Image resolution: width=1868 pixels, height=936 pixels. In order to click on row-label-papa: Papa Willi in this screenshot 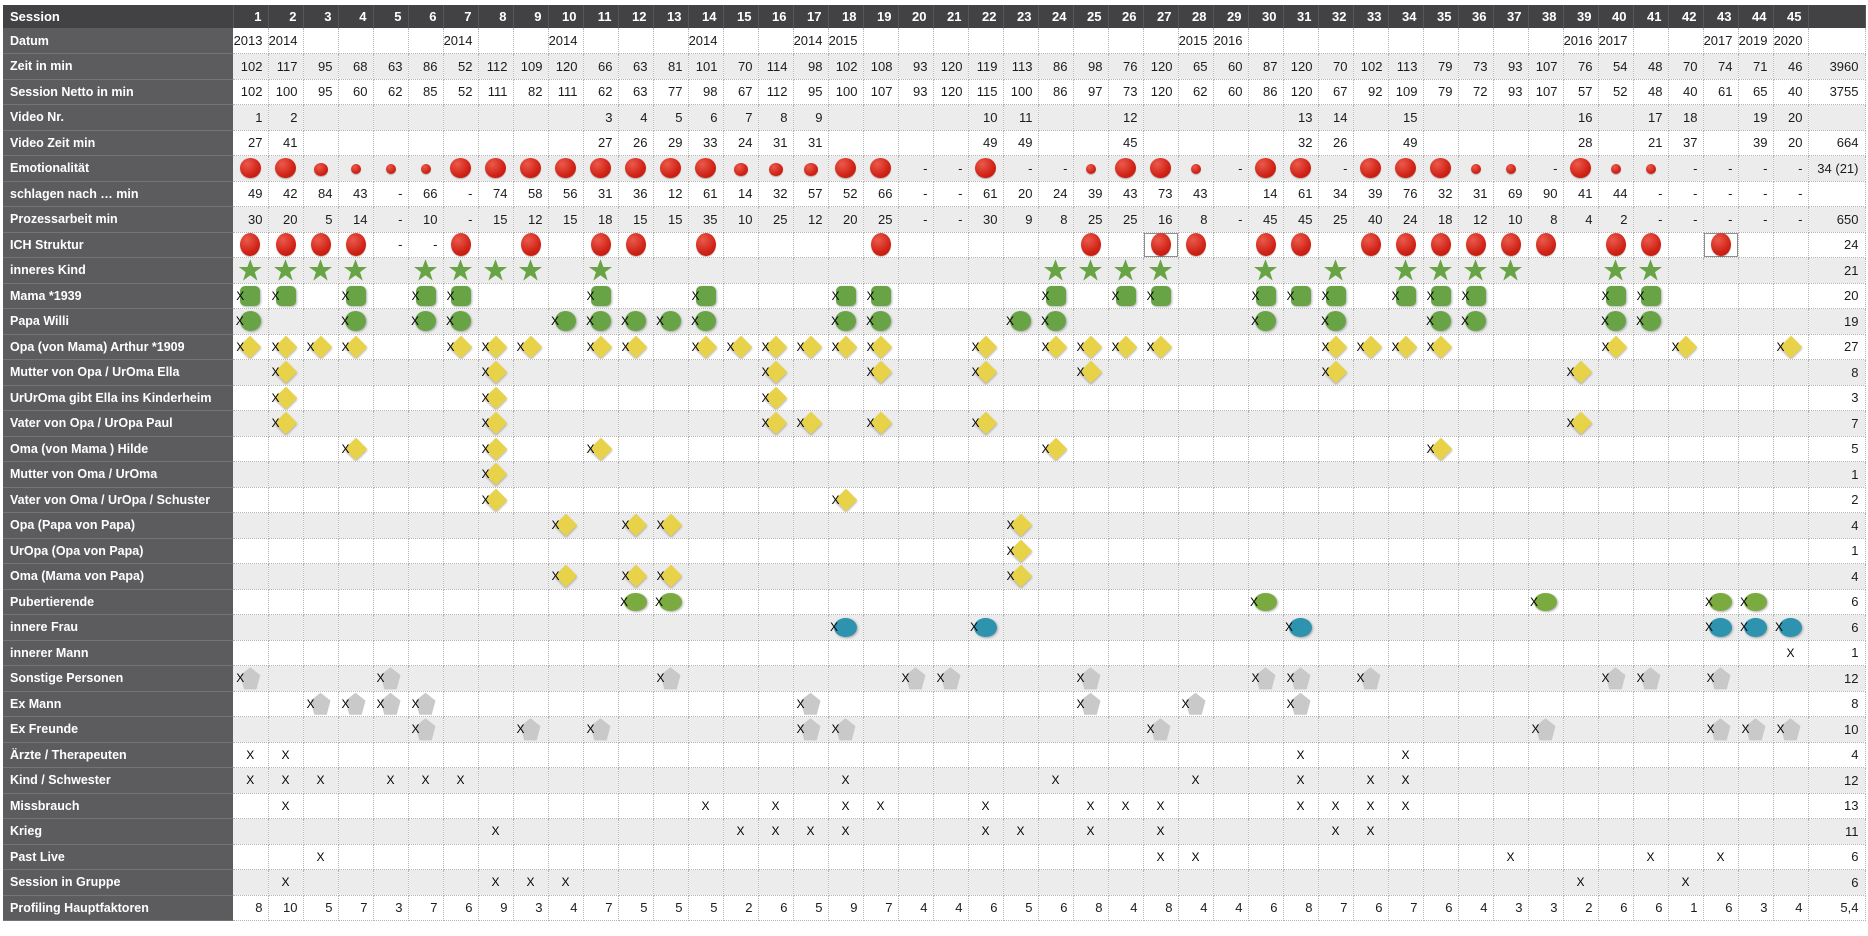, I will do `click(118, 321)`.